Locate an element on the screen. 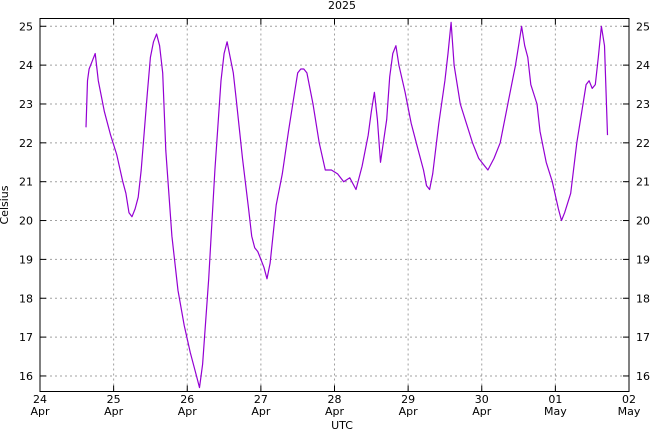 The width and height of the screenshot is (667, 432). y-tick-label-left: 22 is located at coordinates (26, 143).